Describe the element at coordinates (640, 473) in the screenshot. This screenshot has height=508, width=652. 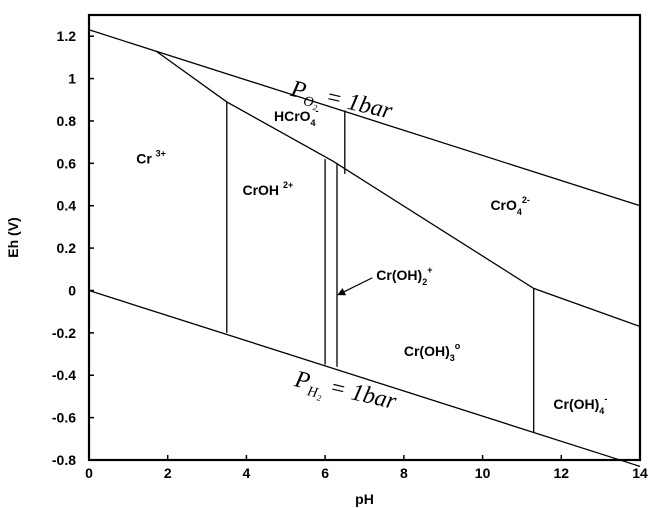
I see `x-tick-label: 14` at that location.